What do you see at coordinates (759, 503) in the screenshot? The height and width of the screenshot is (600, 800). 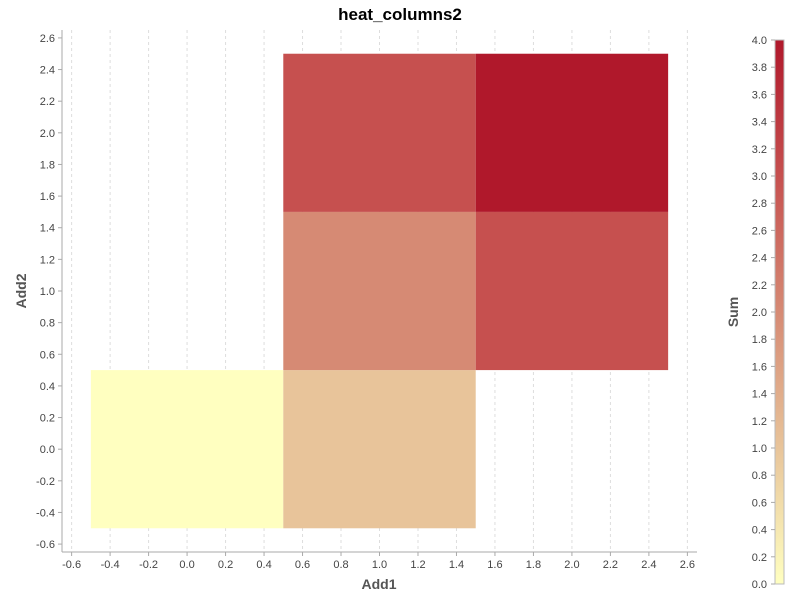 I see `colorbar-tick-label: 0.6` at bounding box center [759, 503].